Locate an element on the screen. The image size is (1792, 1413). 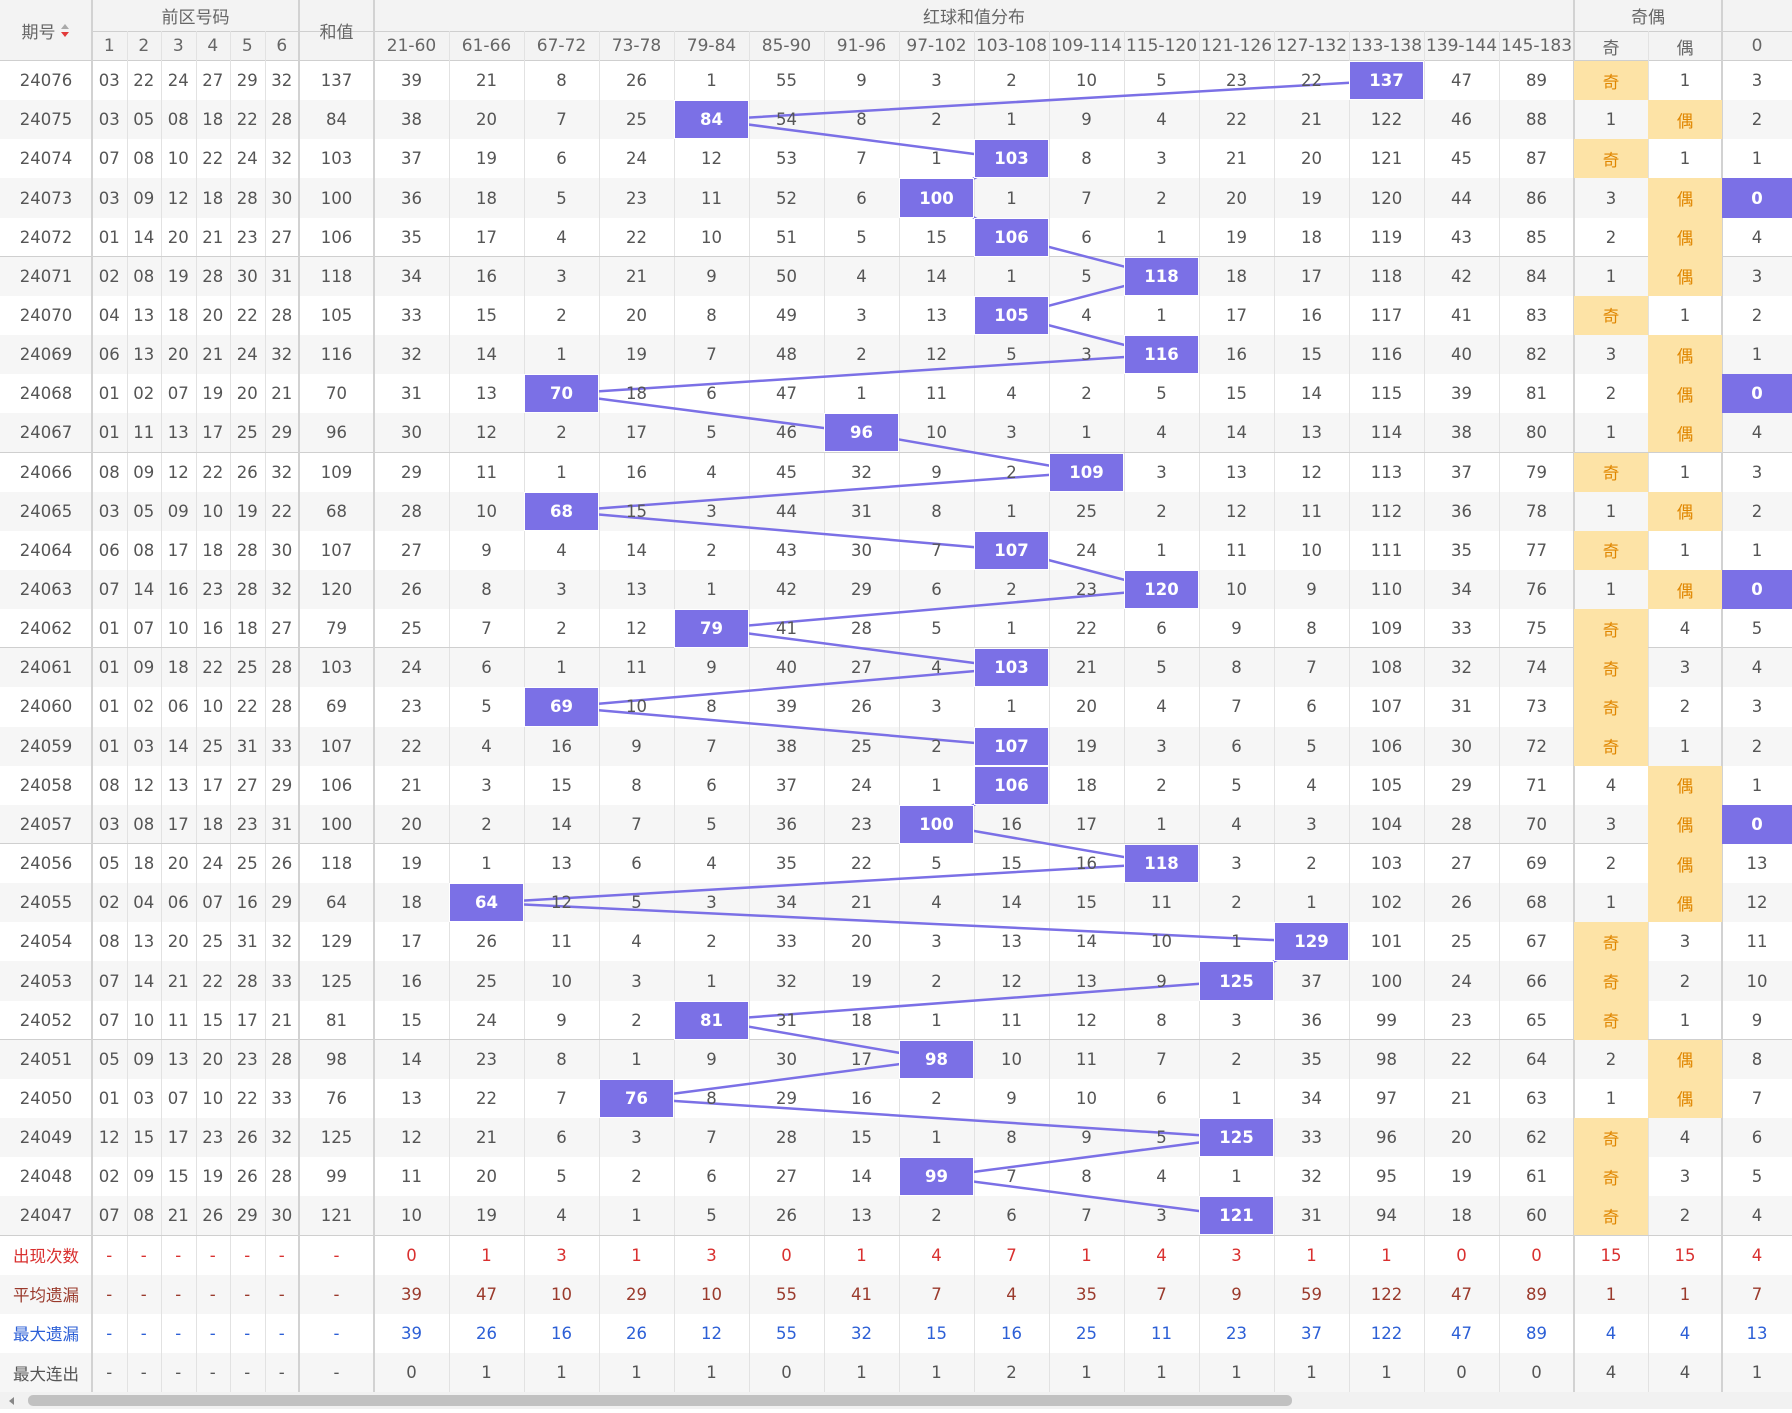
dist-hit: 100 is located at coordinates (936, 198).